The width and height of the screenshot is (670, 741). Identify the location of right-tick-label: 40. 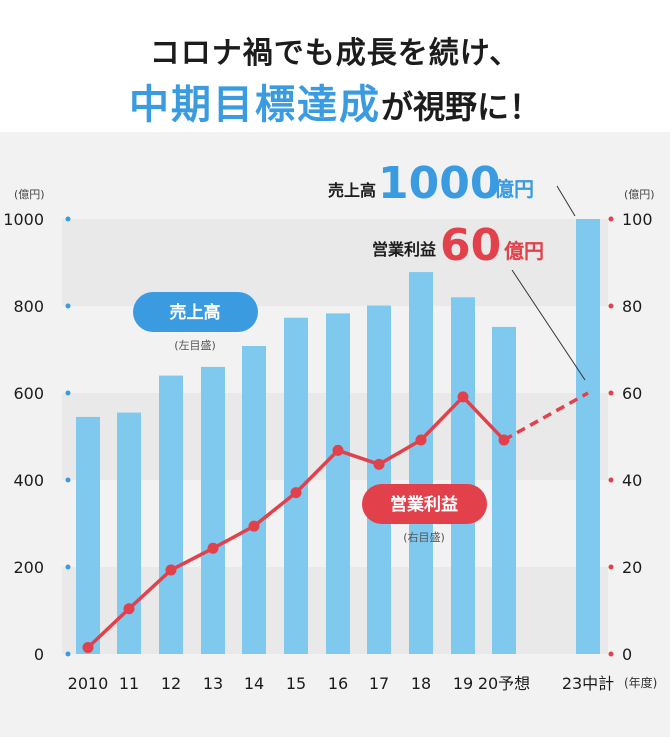
(632, 480).